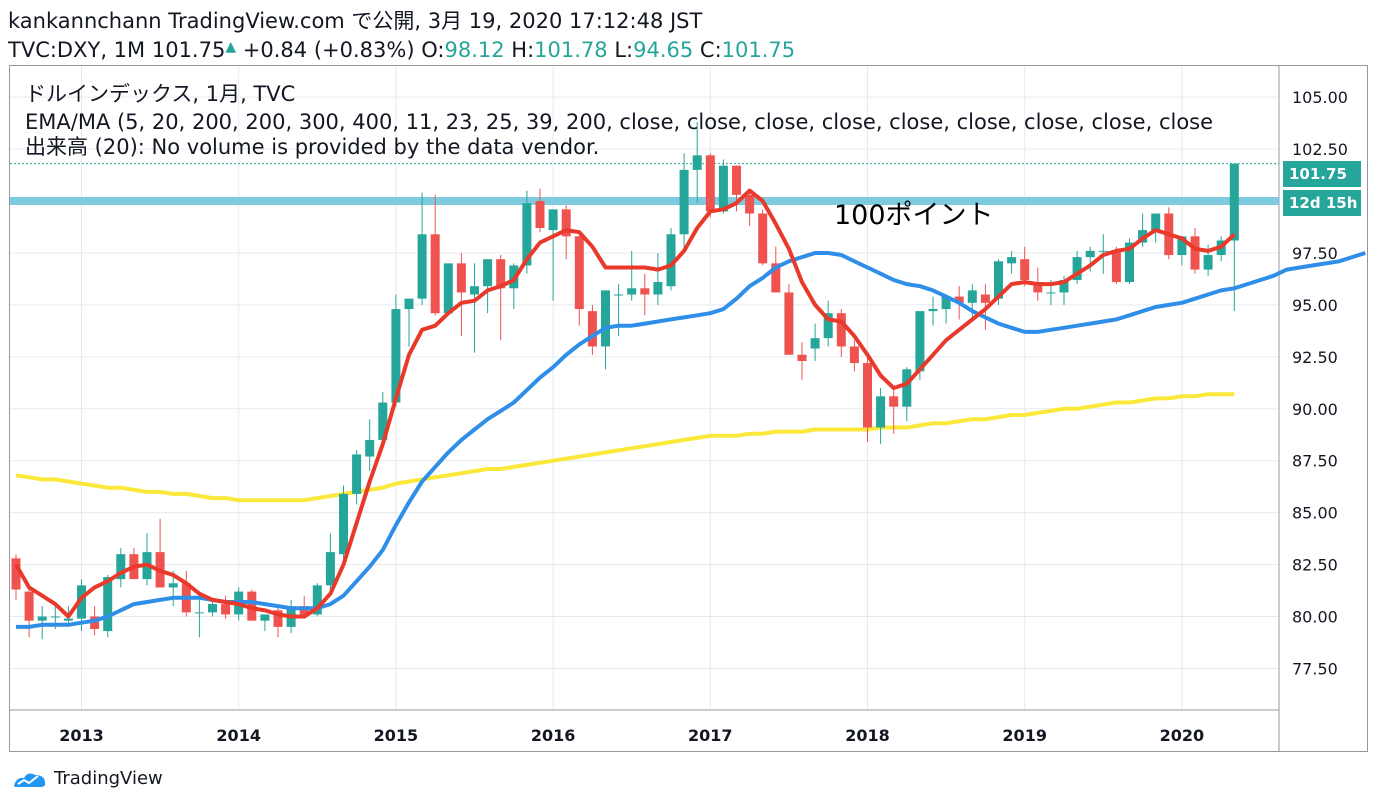 This screenshot has height=808, width=1380. Describe the element at coordinates (867, 735) in the screenshot. I see `x-tick-label: 2018` at that location.